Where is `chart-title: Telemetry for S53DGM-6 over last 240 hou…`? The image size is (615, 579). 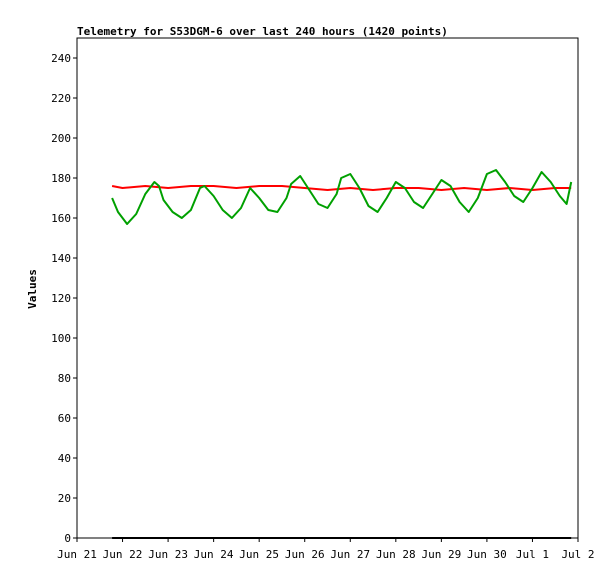
chart-title: Telemetry for S53DGM-6 over last 240 hou… is located at coordinates (262, 31).